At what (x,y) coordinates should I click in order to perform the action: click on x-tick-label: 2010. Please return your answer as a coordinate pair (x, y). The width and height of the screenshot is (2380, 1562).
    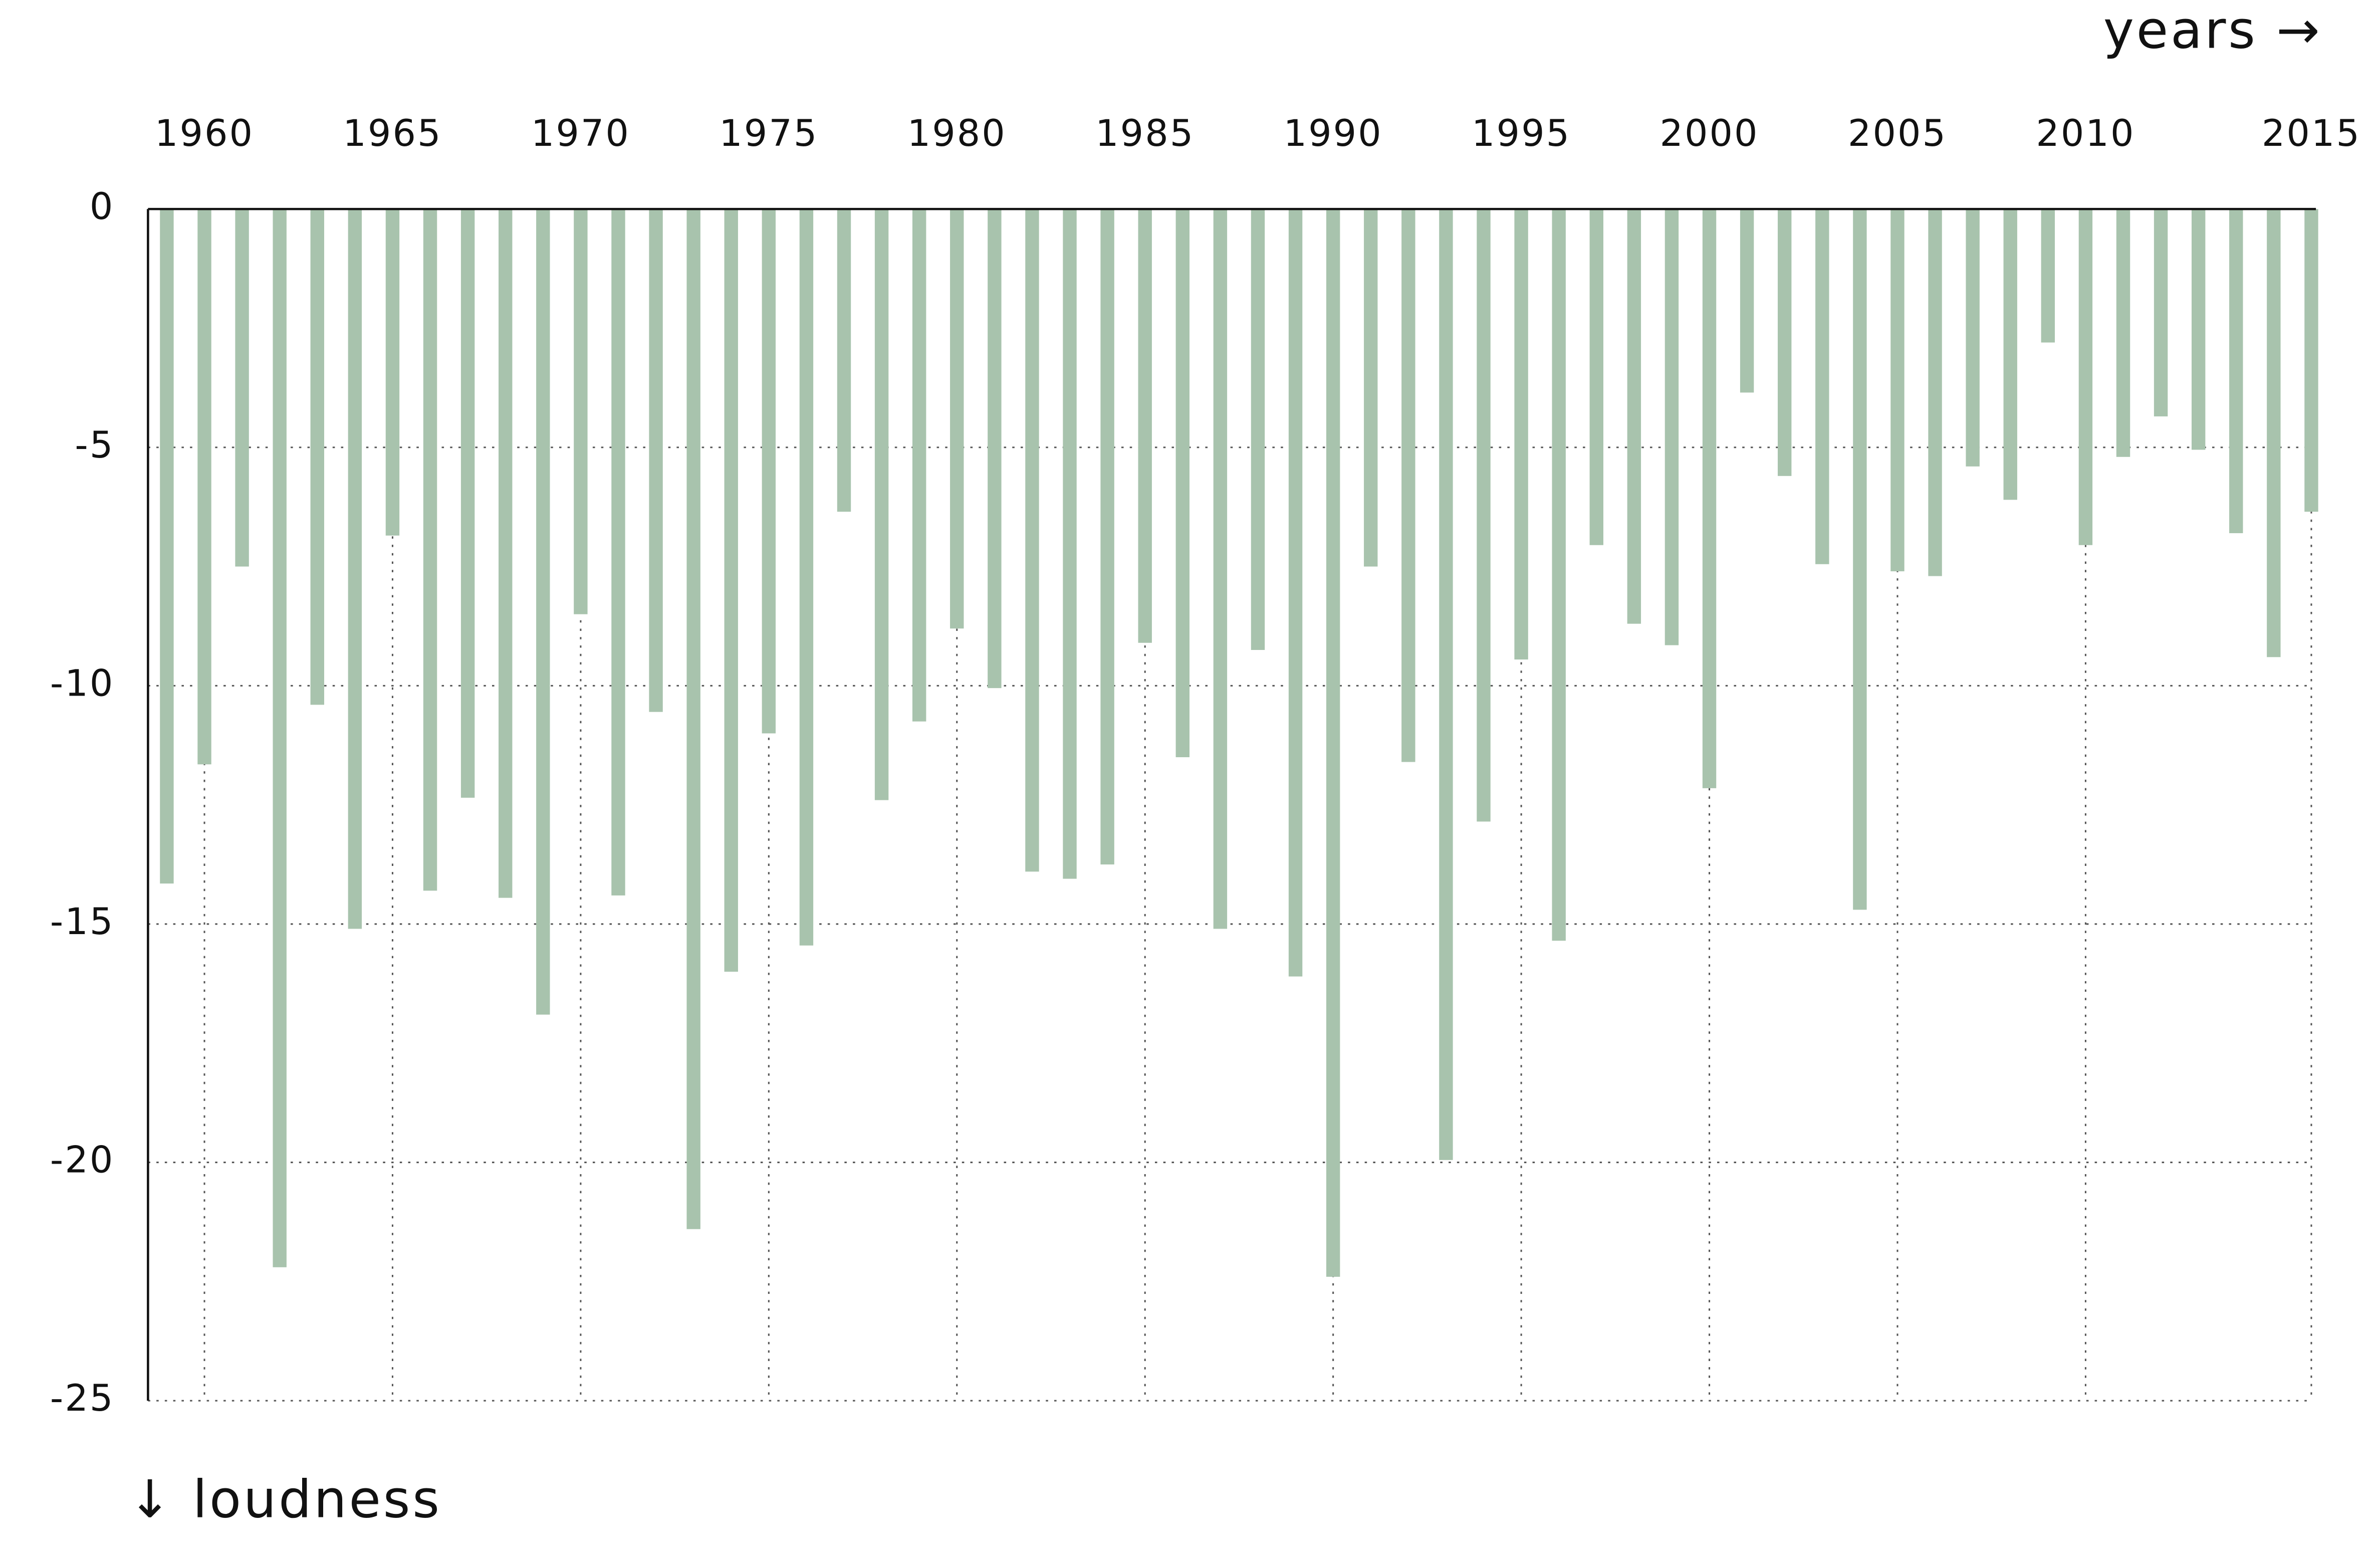
    Looking at the image, I should click on (2086, 133).